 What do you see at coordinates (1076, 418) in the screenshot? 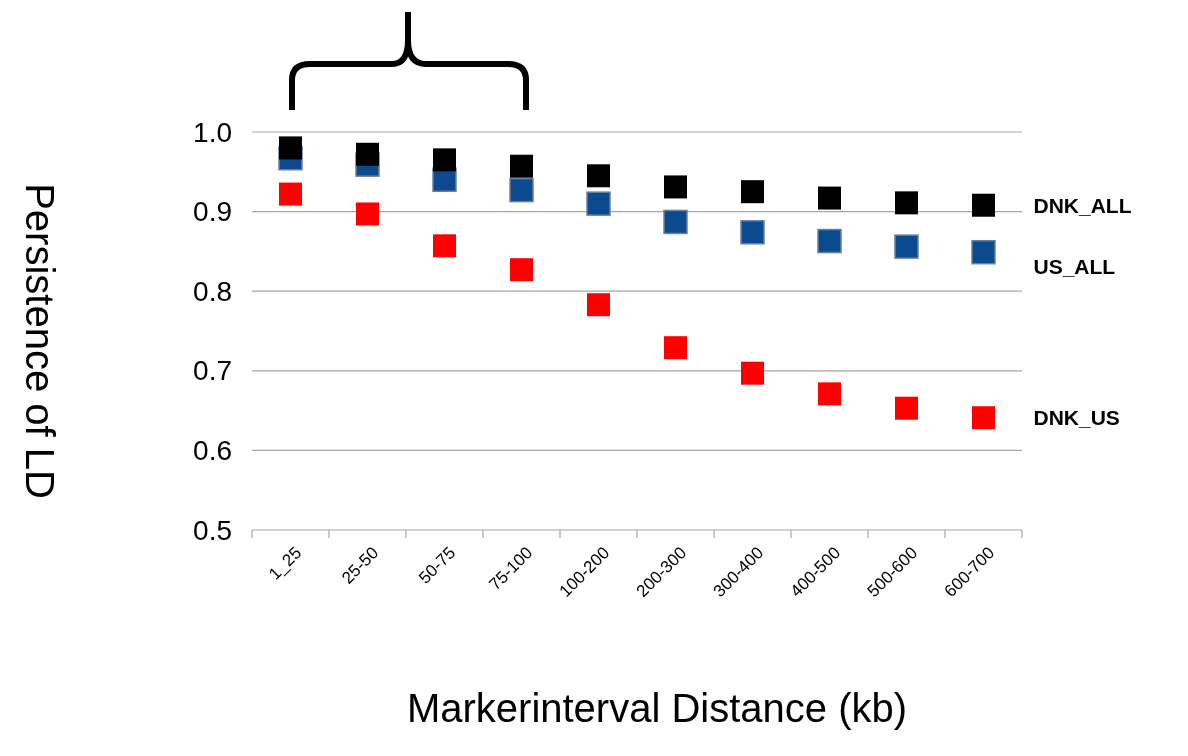
I see `series-label: DNK_US` at bounding box center [1076, 418].